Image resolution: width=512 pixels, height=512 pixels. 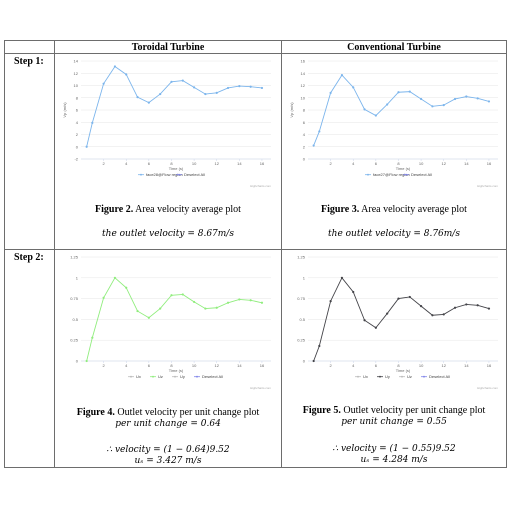 I want to click on y-tick-label: 12, so click(x=76, y=73).